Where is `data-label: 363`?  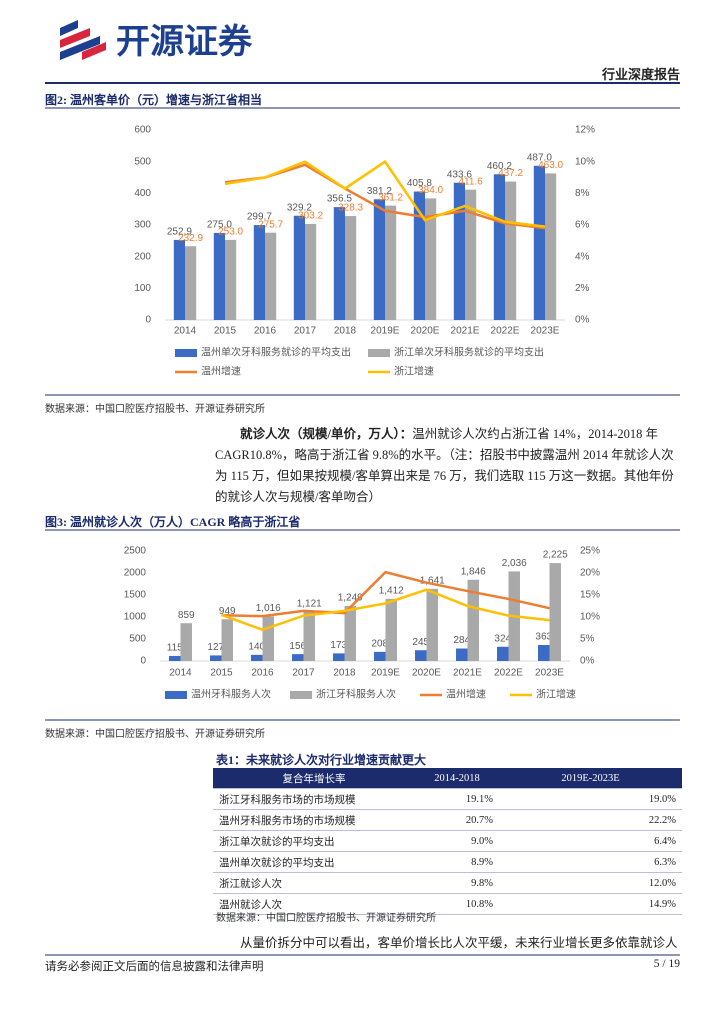 data-label: 363 is located at coordinates (543, 637).